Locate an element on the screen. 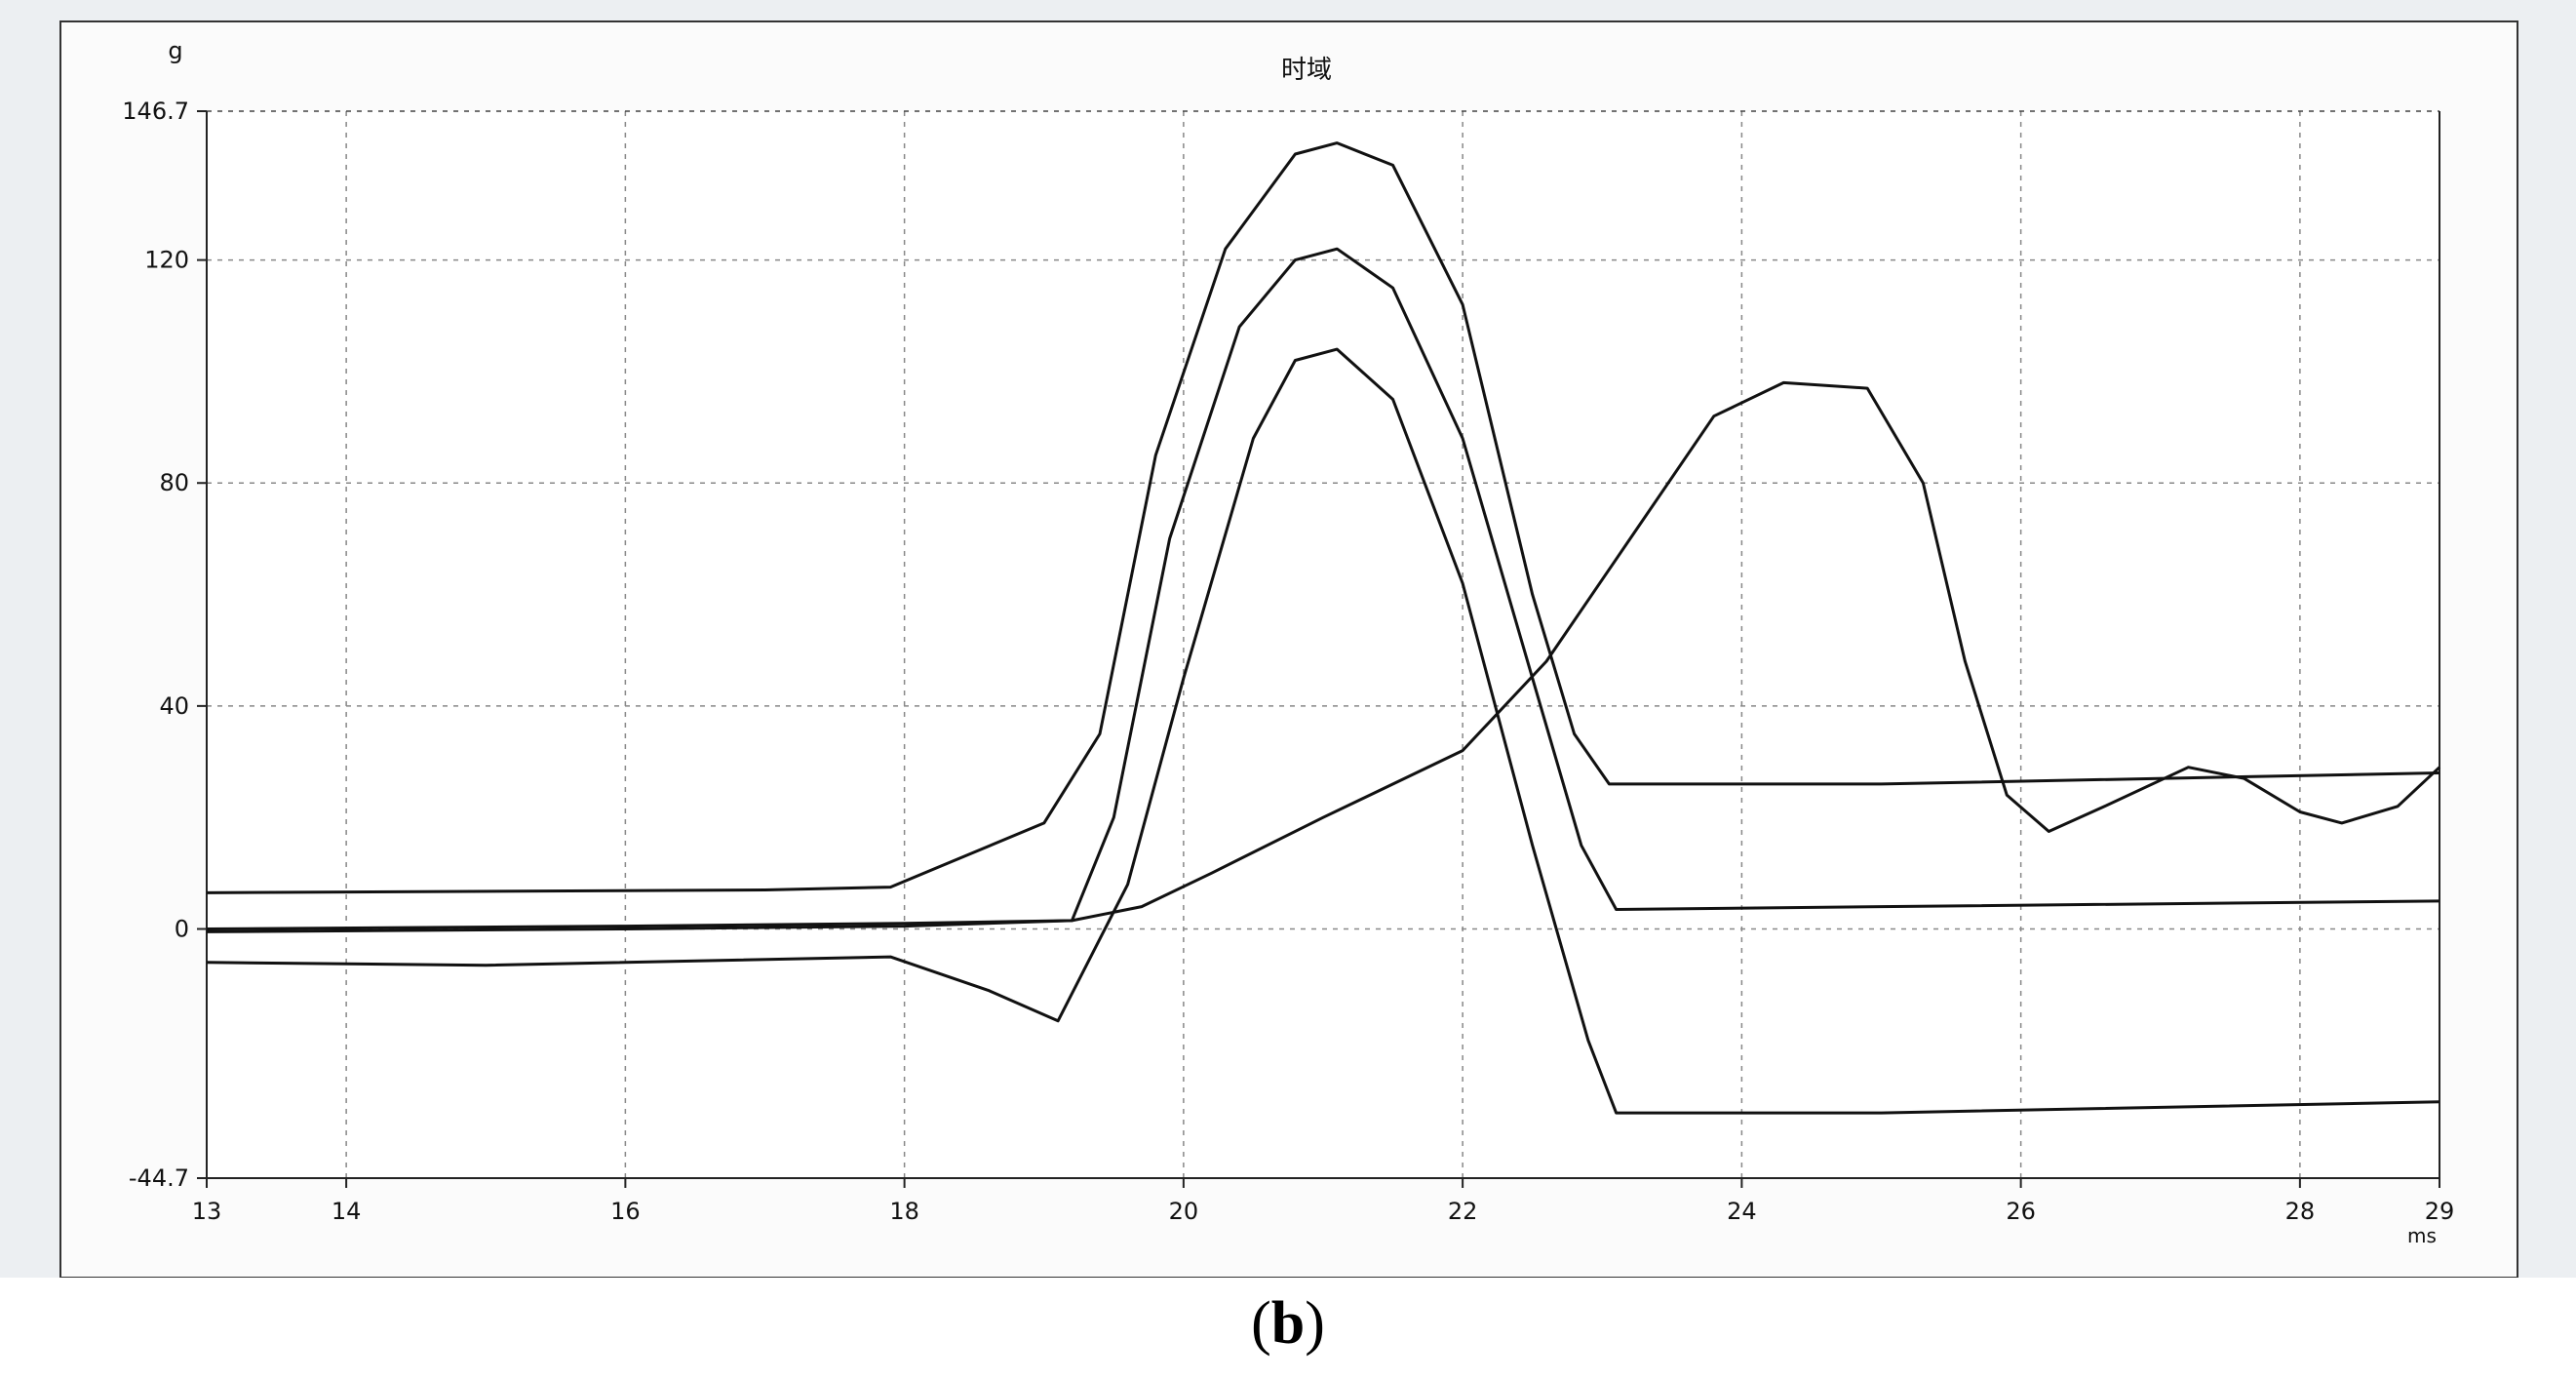  x-axis-unit-label: ms is located at coordinates (2422, 1235).